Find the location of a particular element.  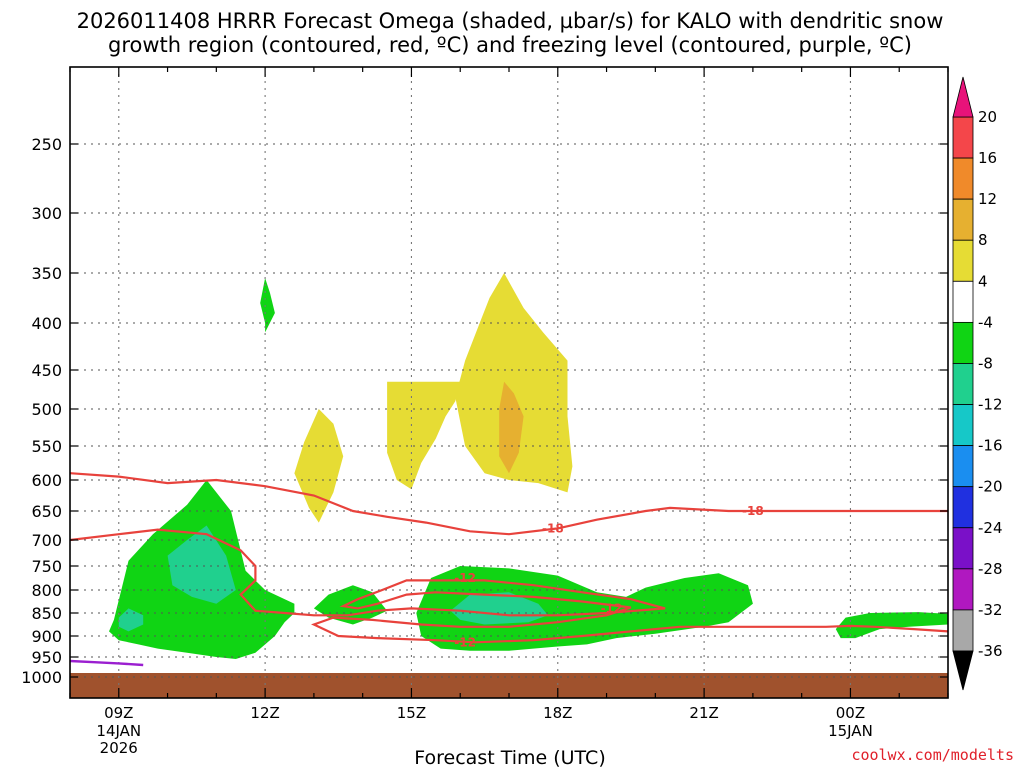

x-tick-label-09Z: 09Z is located at coordinates (118, 713).